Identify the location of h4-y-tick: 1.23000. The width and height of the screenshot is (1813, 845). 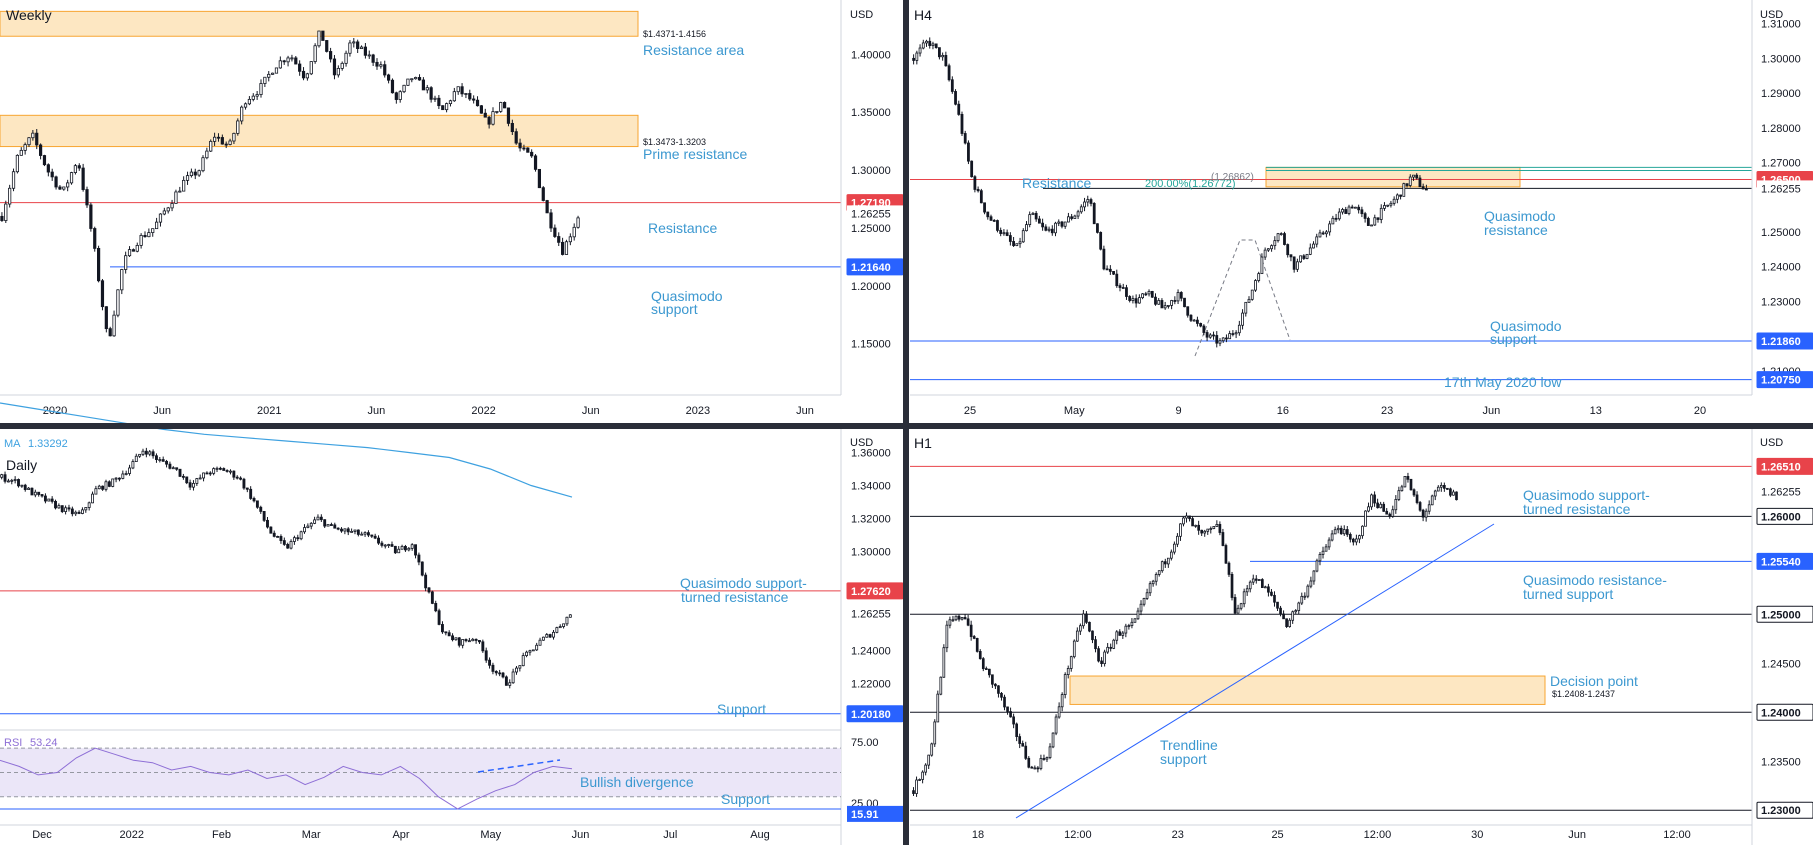
(1781, 302).